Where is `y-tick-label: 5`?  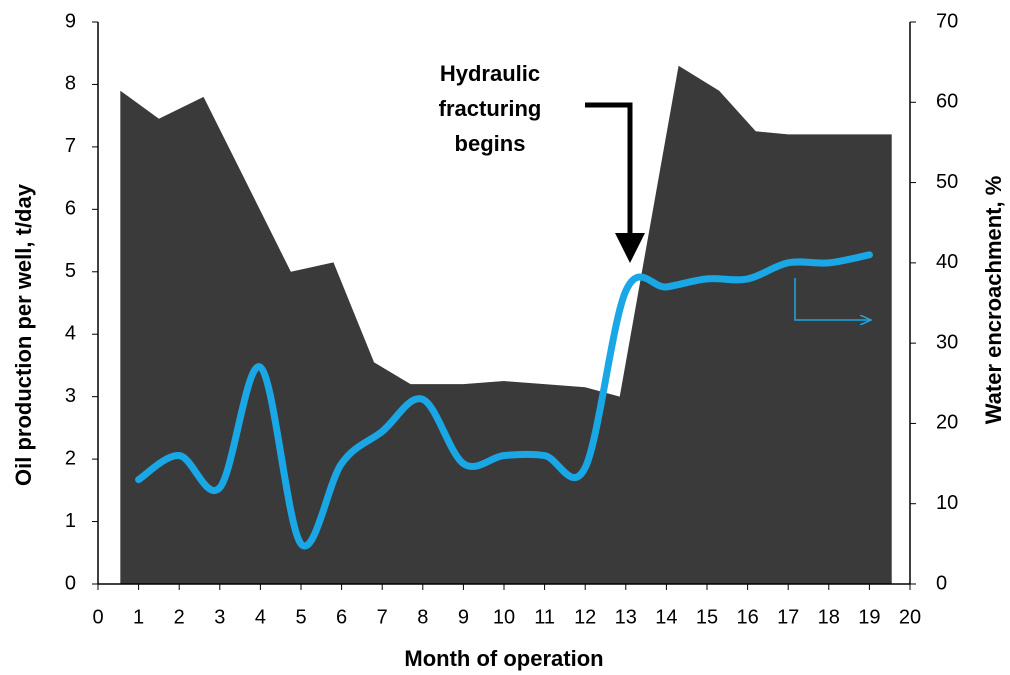
y-tick-label: 5 is located at coordinates (70, 271).